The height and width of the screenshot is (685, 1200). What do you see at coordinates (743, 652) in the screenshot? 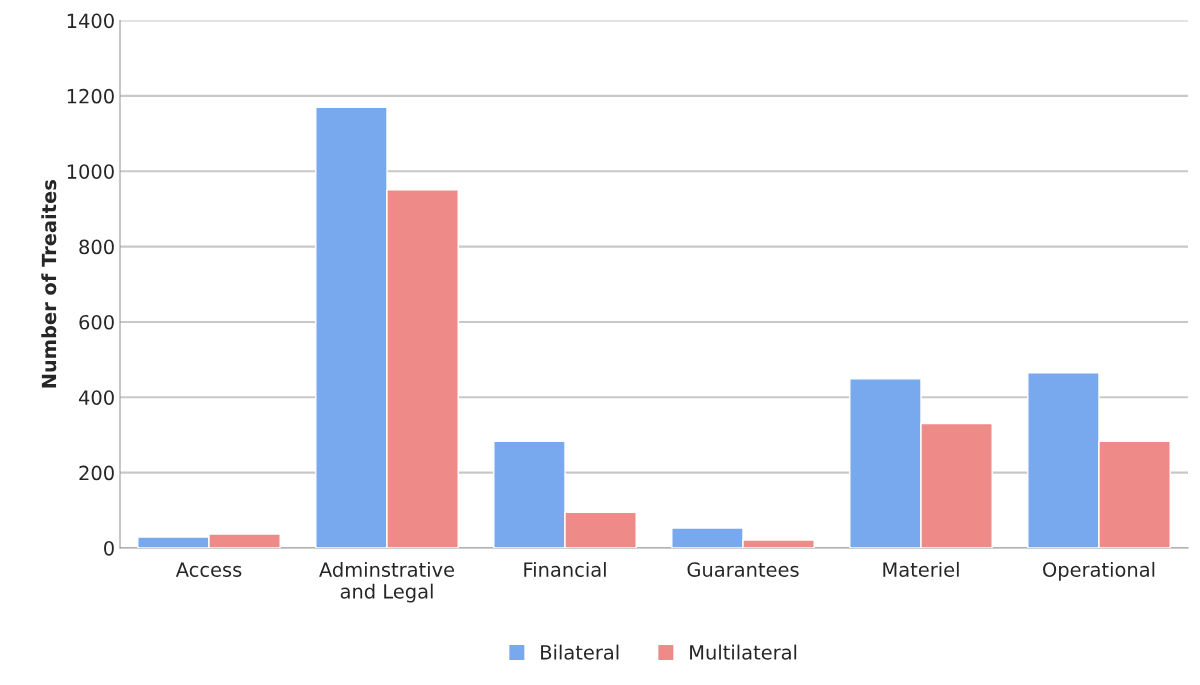
I see `legend-label: Multilateral` at bounding box center [743, 652].